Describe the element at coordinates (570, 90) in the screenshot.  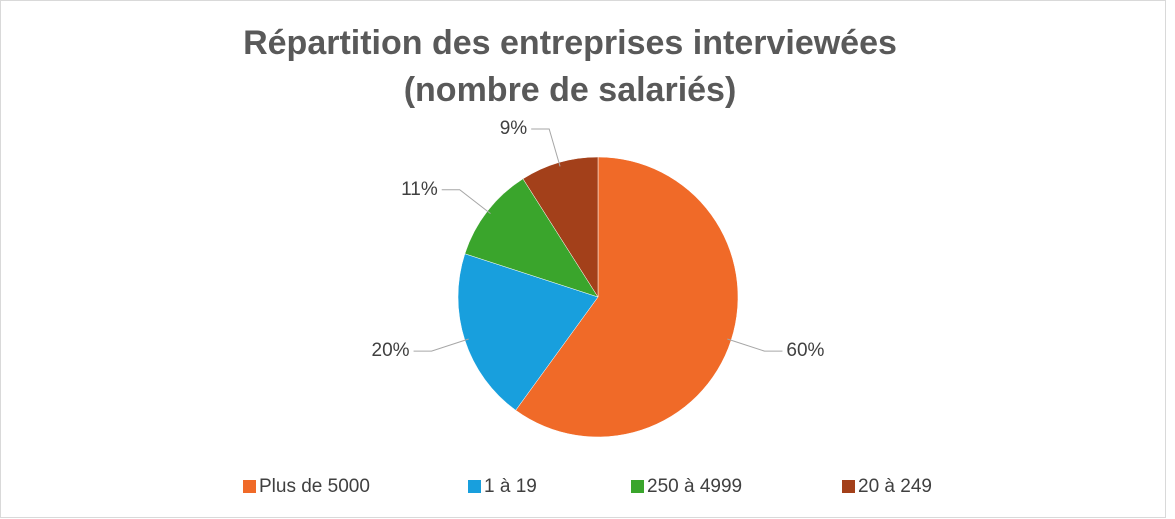
I see `chart-title: (nombre de salariés)` at that location.